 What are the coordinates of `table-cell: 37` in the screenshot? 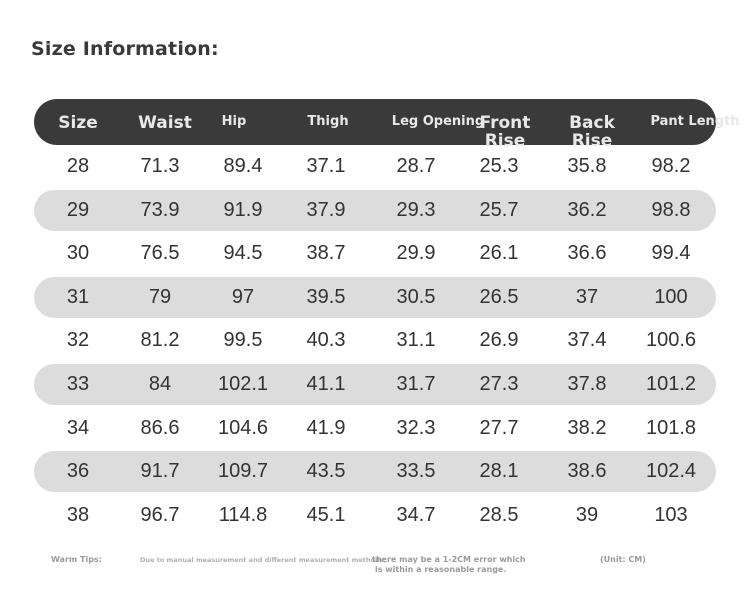 It's located at (587, 296).